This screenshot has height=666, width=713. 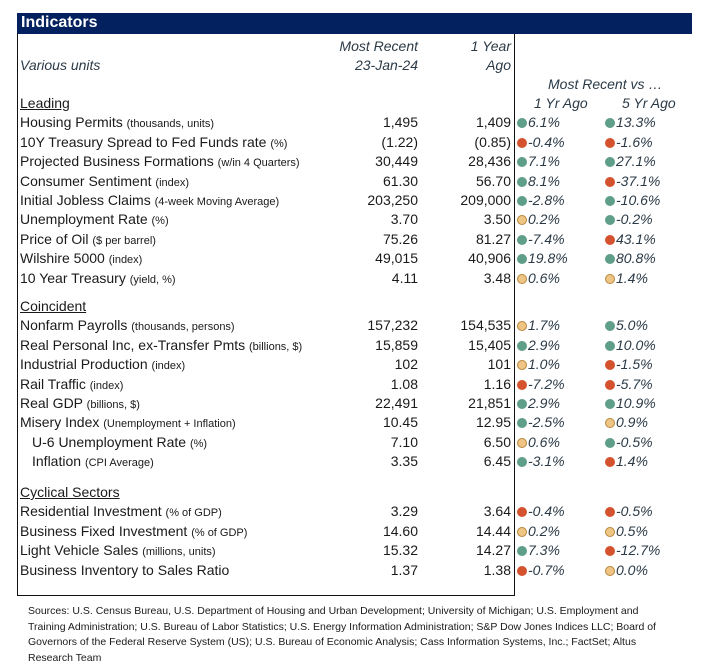 I want to click on indicator-label: U-6 Unemployment Rate (%), so click(x=119, y=442).